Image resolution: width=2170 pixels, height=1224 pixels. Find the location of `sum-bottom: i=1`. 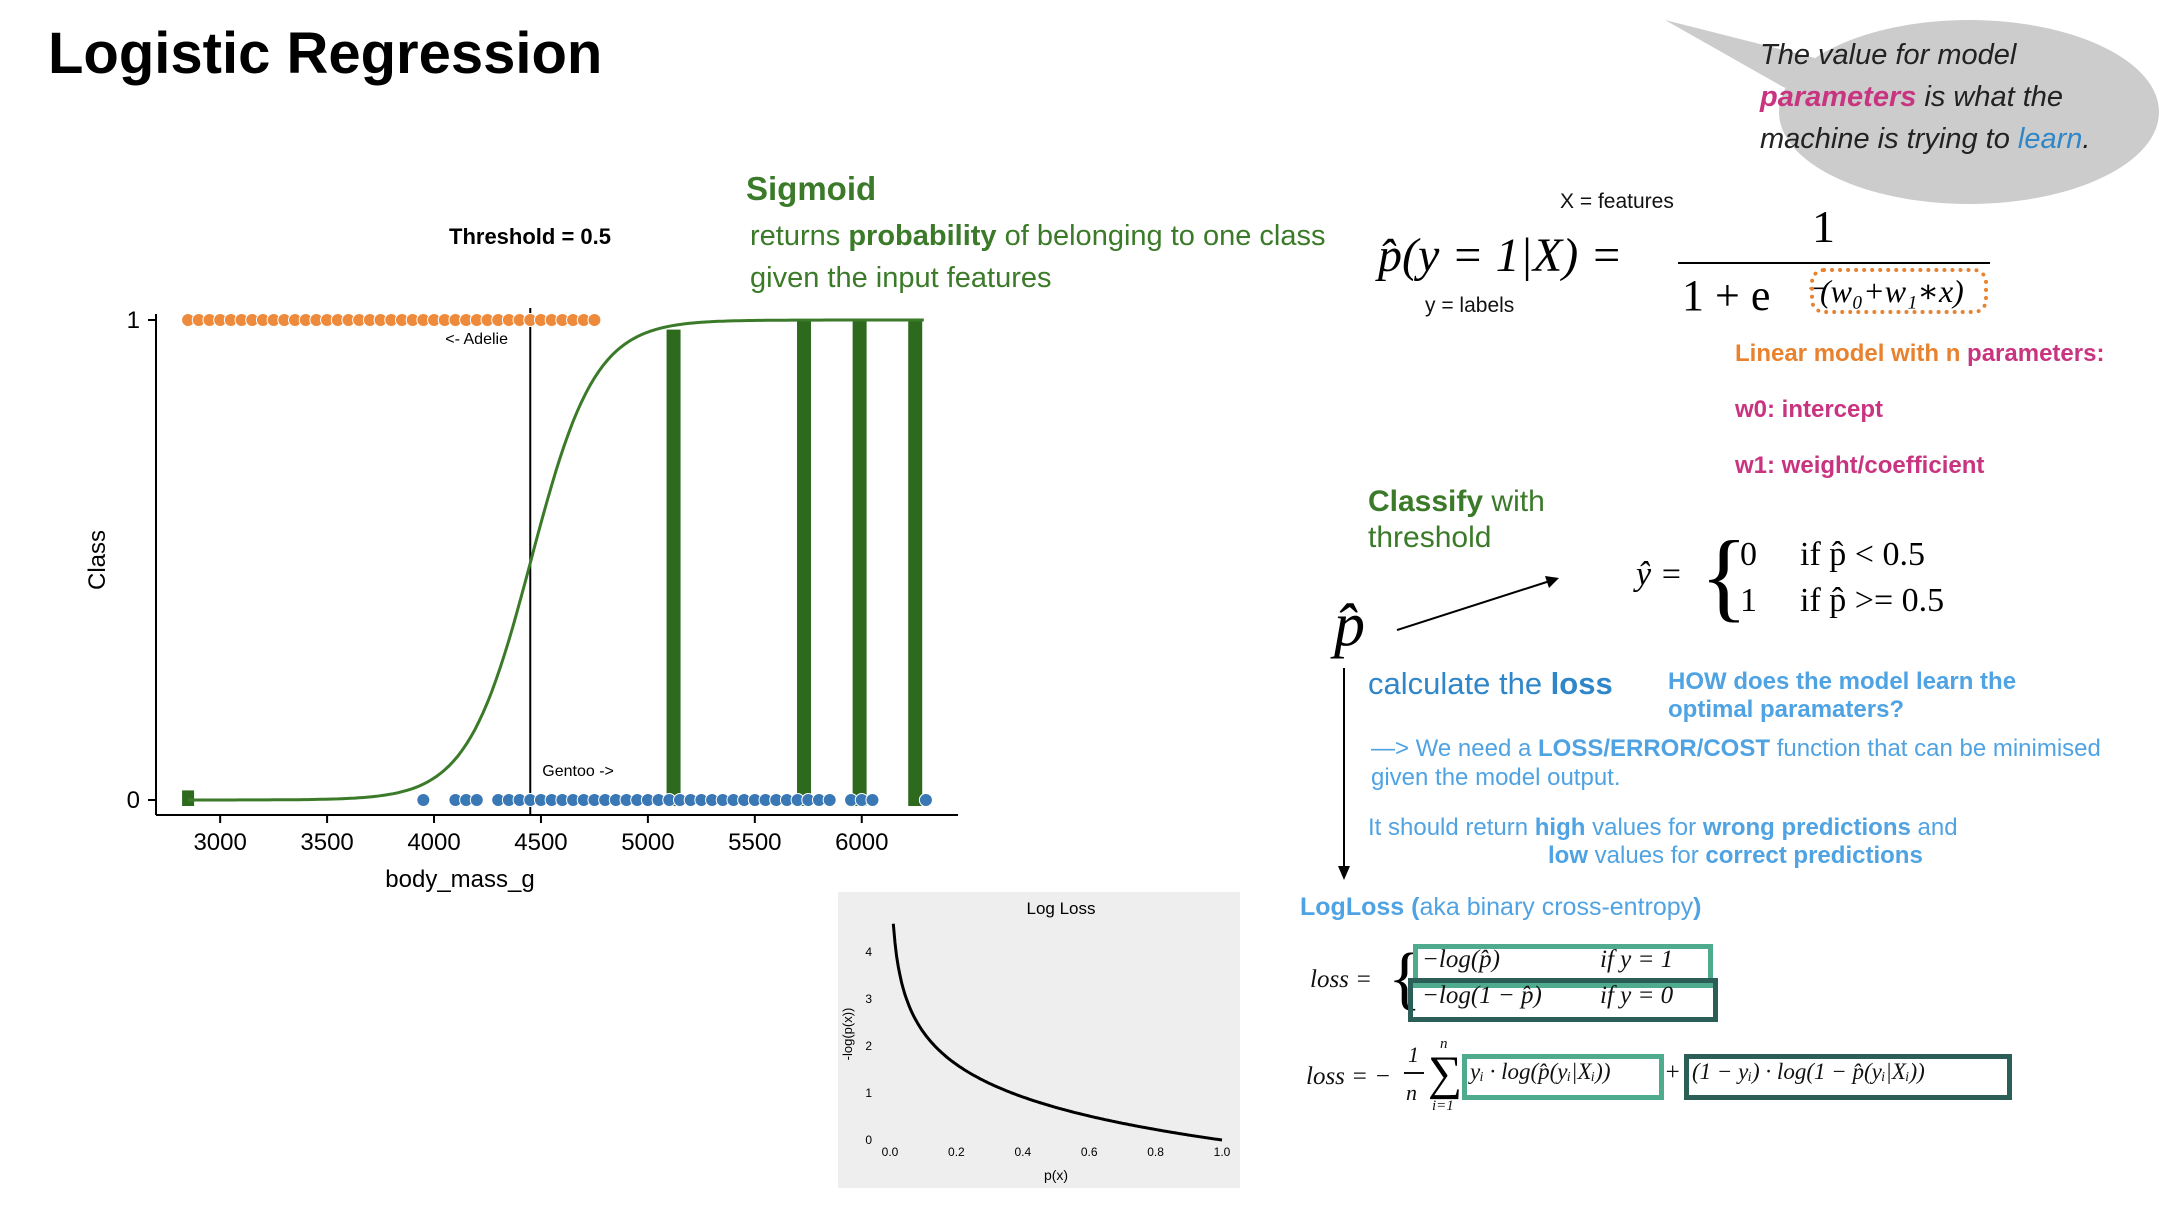

sum-bottom: i=1 is located at coordinates (1443, 1106).